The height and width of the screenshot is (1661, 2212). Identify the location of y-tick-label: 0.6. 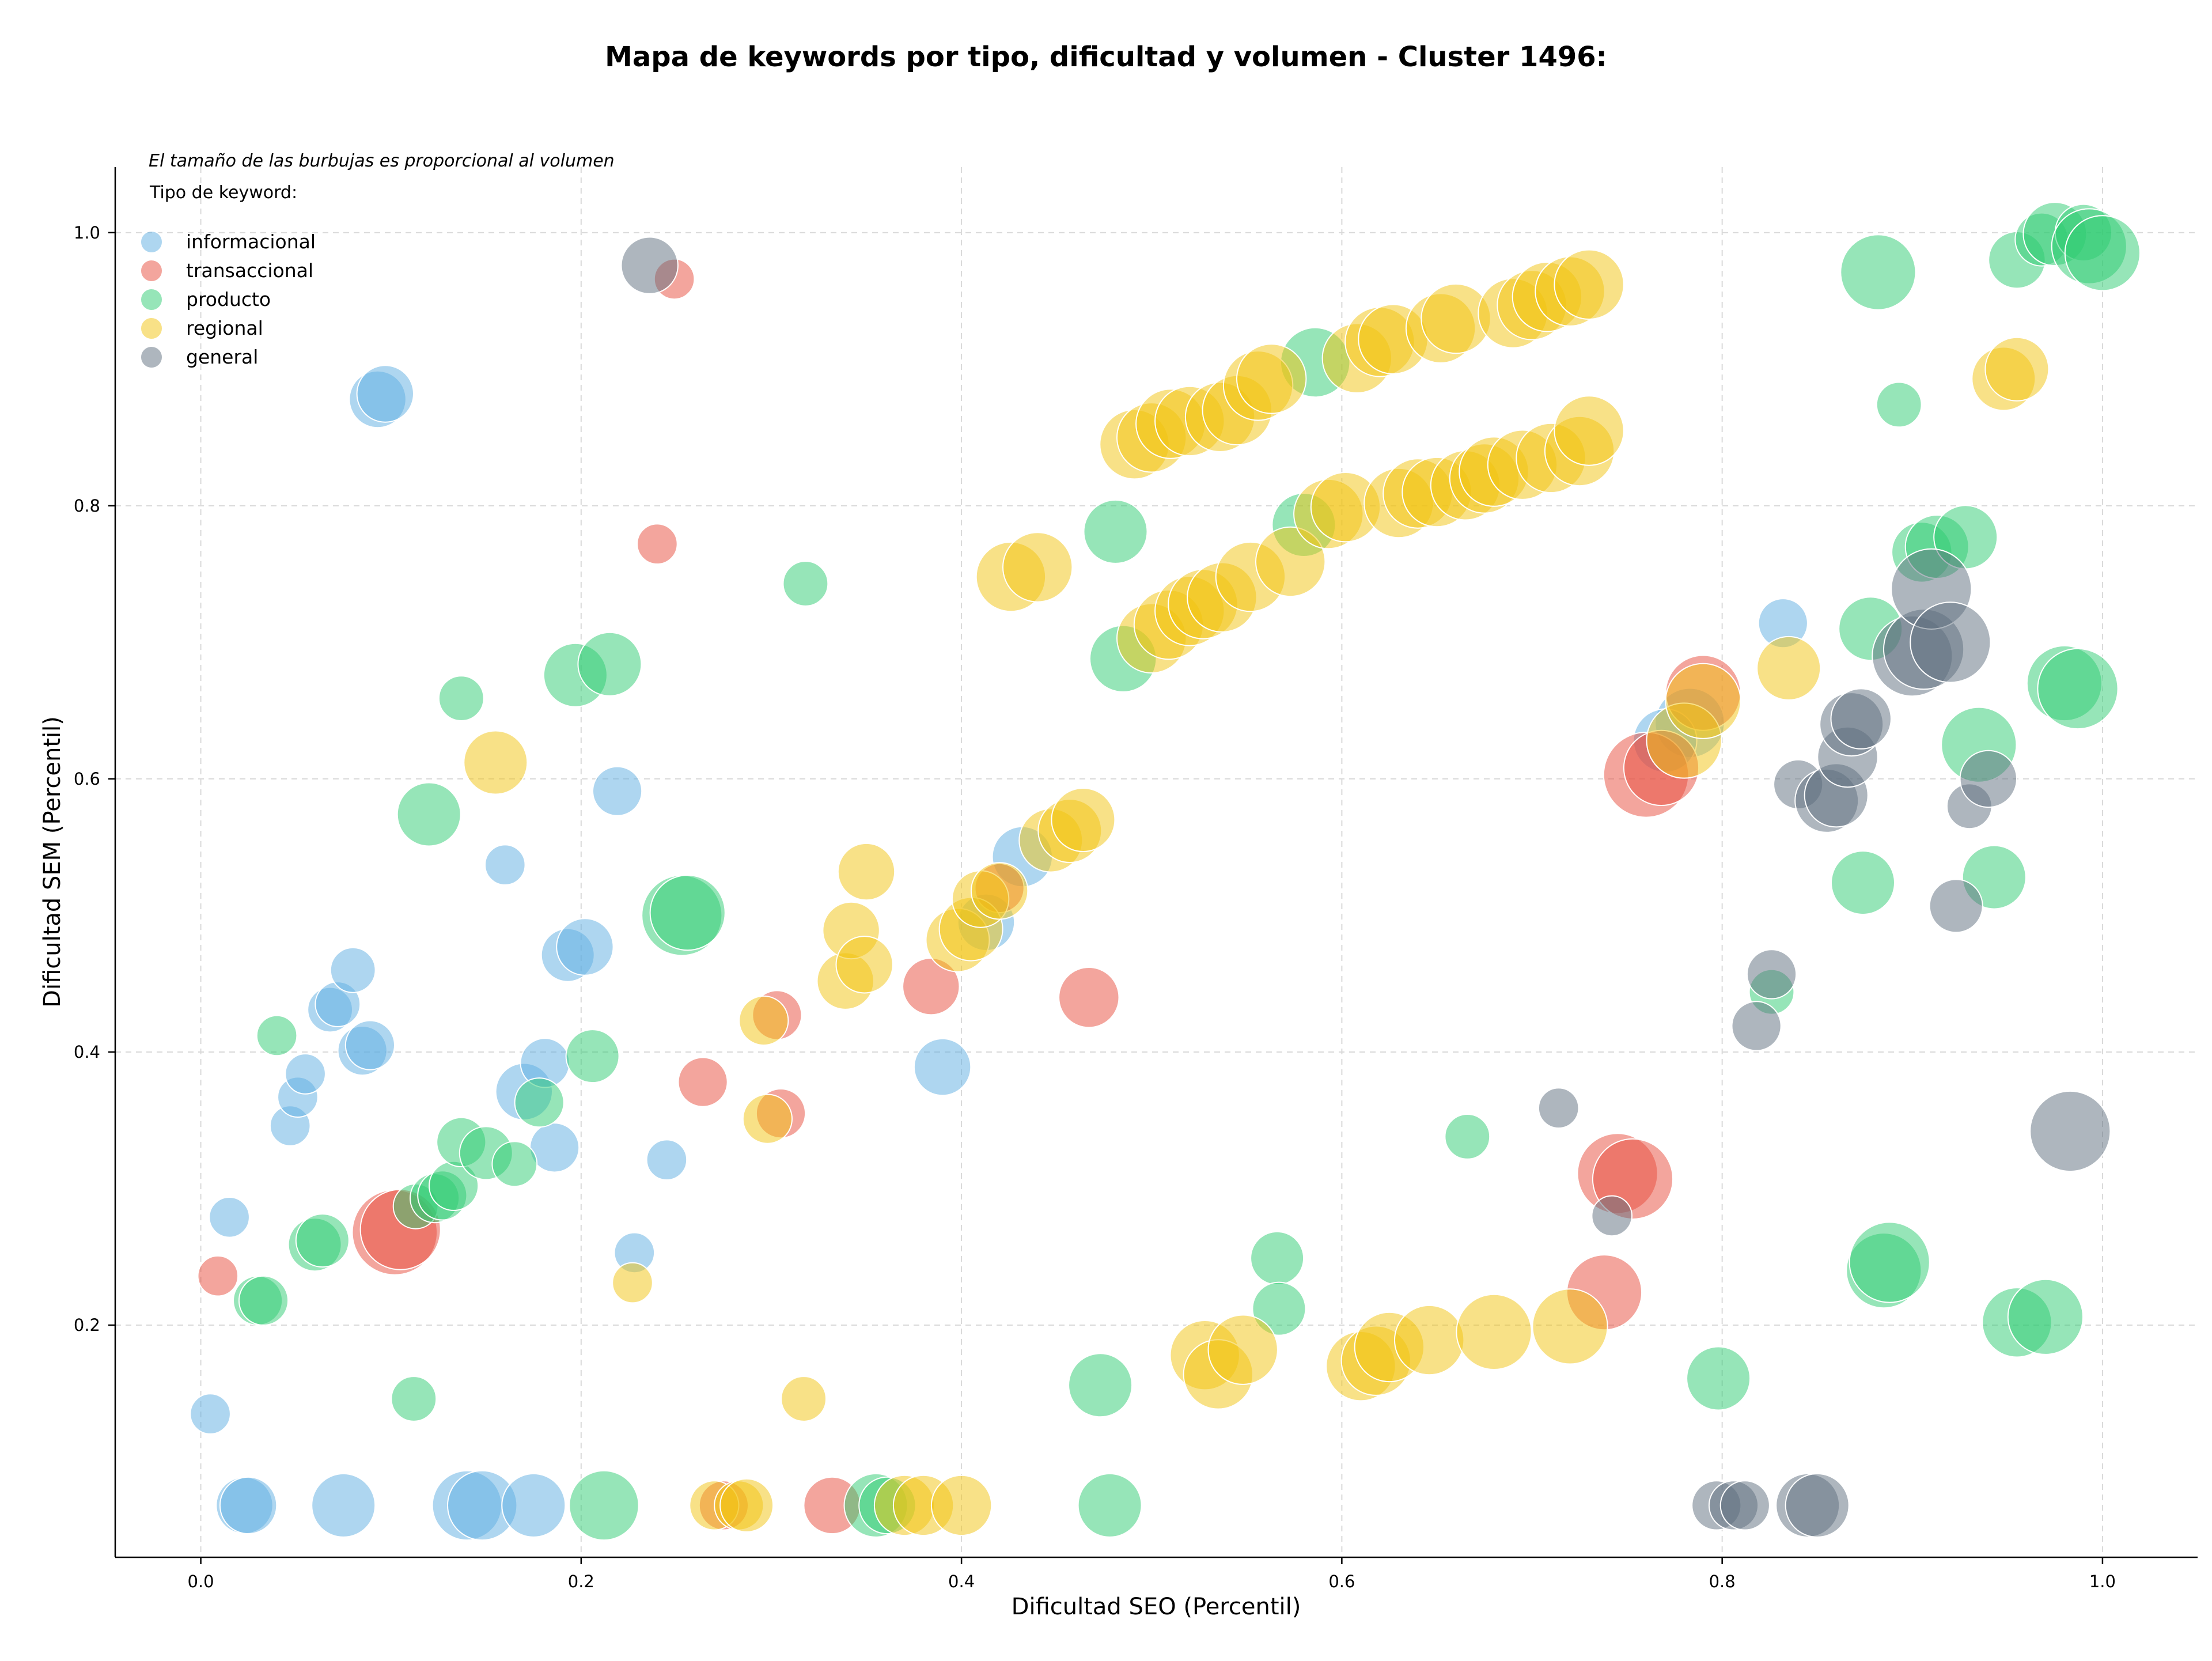
(87, 779).